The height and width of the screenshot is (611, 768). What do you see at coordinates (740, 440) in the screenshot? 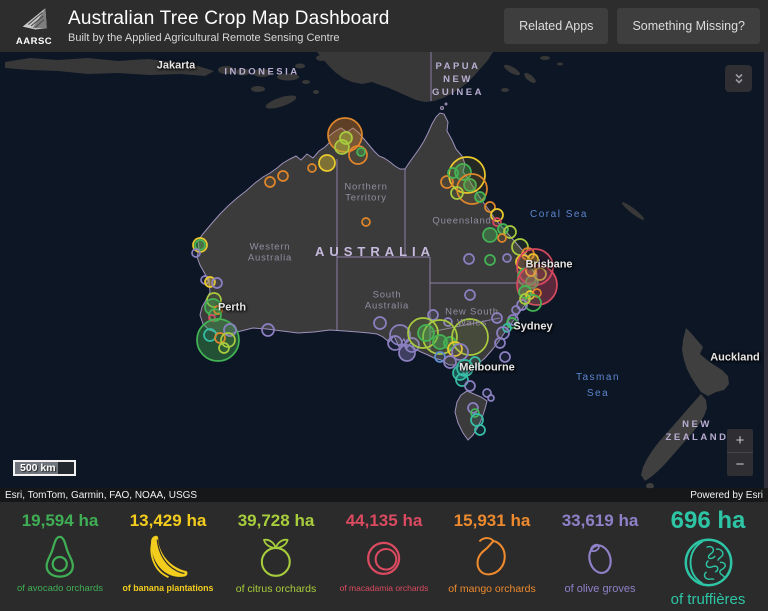
I see `zoom-in-button: +` at bounding box center [740, 440].